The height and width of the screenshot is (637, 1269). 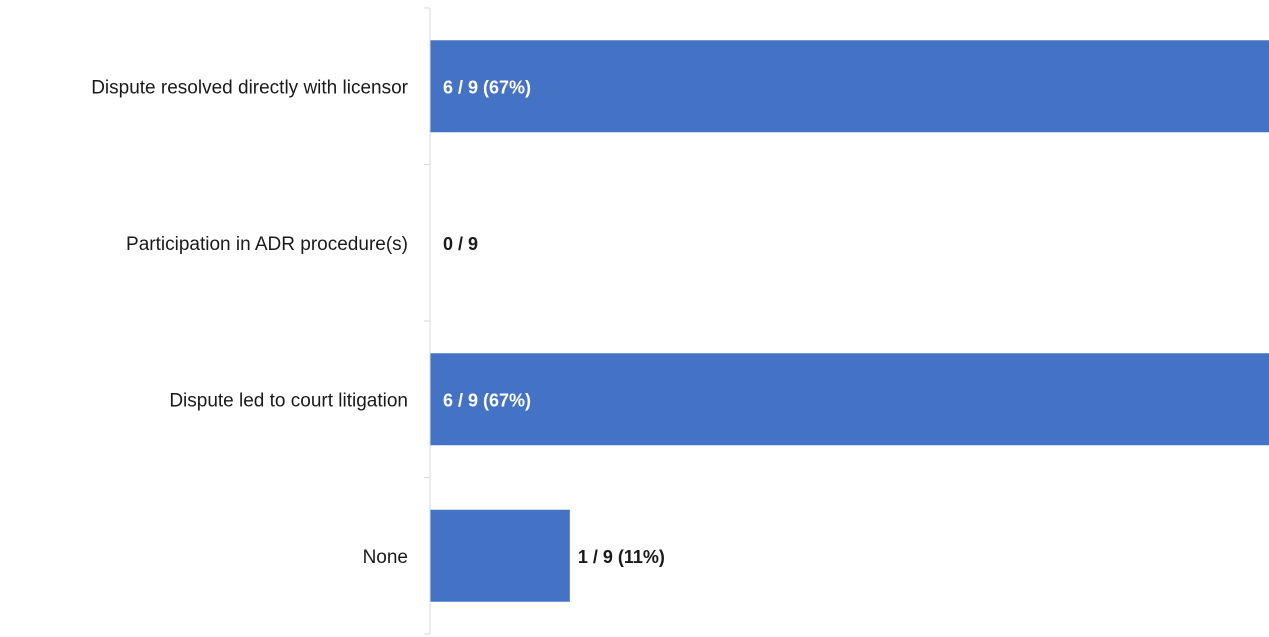 I want to click on data-label: 0 / 9, so click(x=460, y=244).